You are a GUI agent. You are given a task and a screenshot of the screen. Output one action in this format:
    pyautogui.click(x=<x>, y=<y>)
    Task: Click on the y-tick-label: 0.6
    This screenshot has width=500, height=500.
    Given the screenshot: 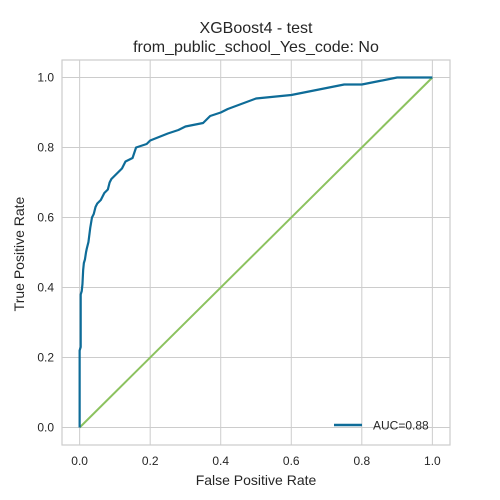 What is the action you would take?
    pyautogui.click(x=45, y=218)
    